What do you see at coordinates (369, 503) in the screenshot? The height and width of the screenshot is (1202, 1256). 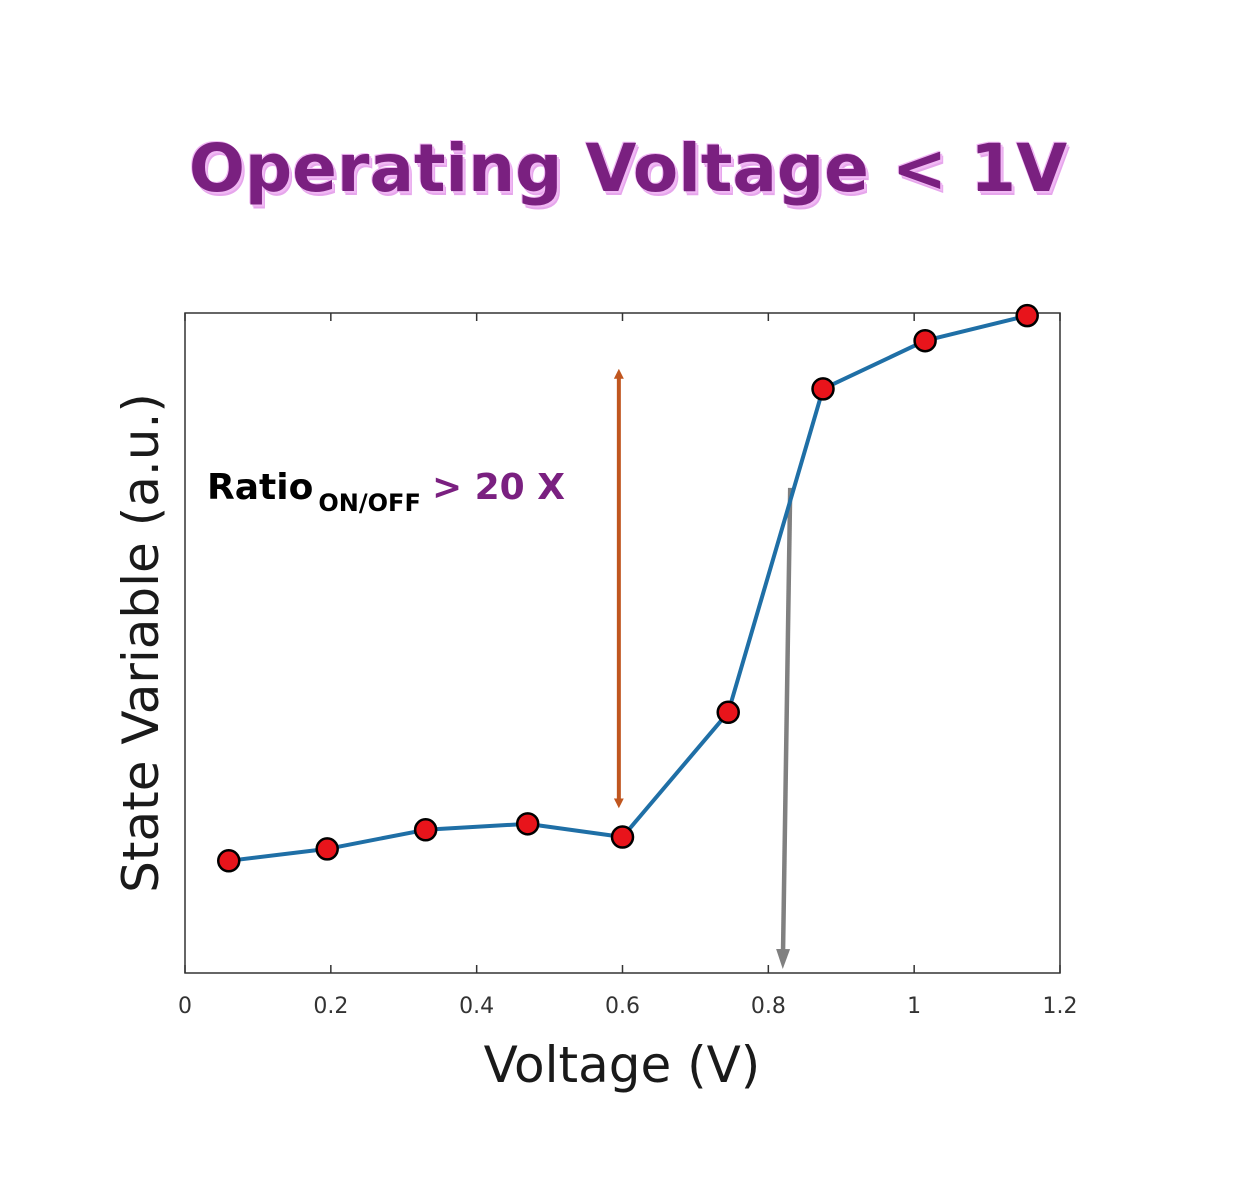 I see `ratio-subscript: ON/OFF` at bounding box center [369, 503].